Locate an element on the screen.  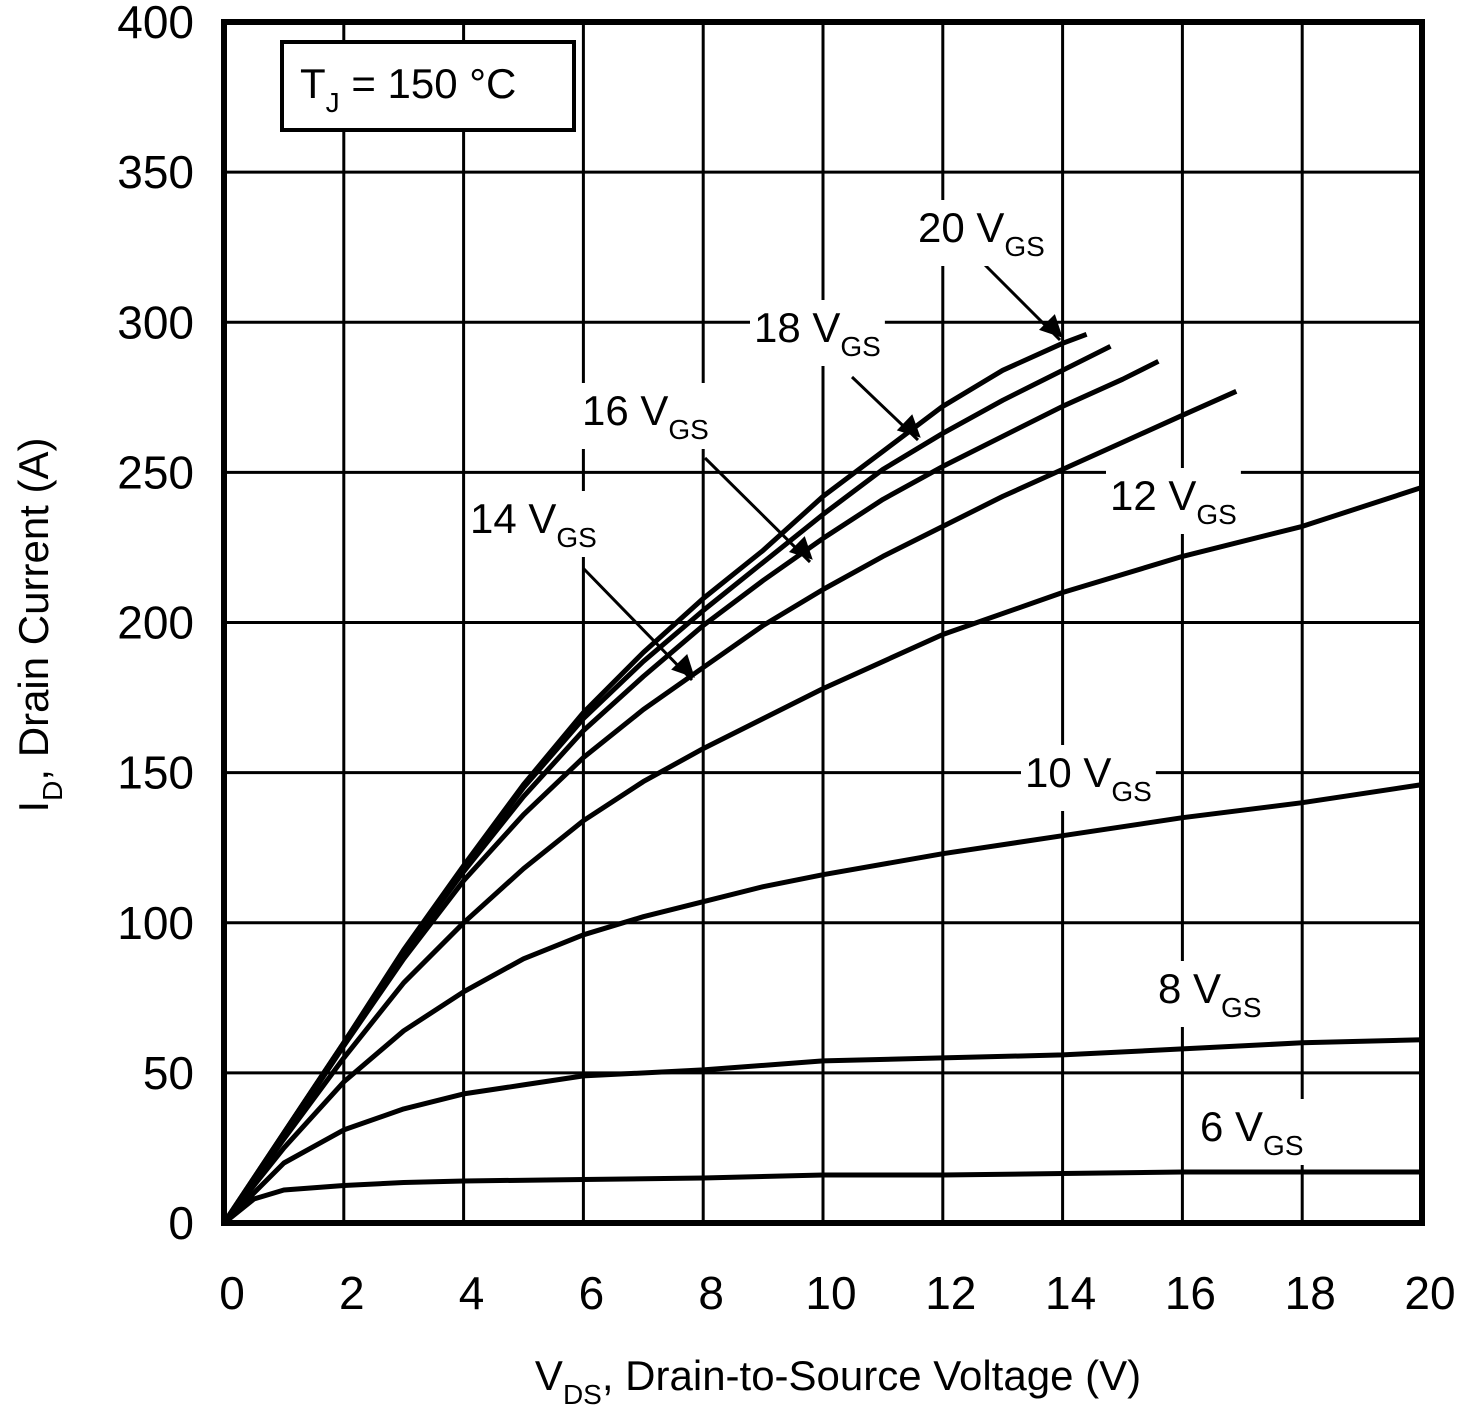
text-part: V is located at coordinates (549, 1375).